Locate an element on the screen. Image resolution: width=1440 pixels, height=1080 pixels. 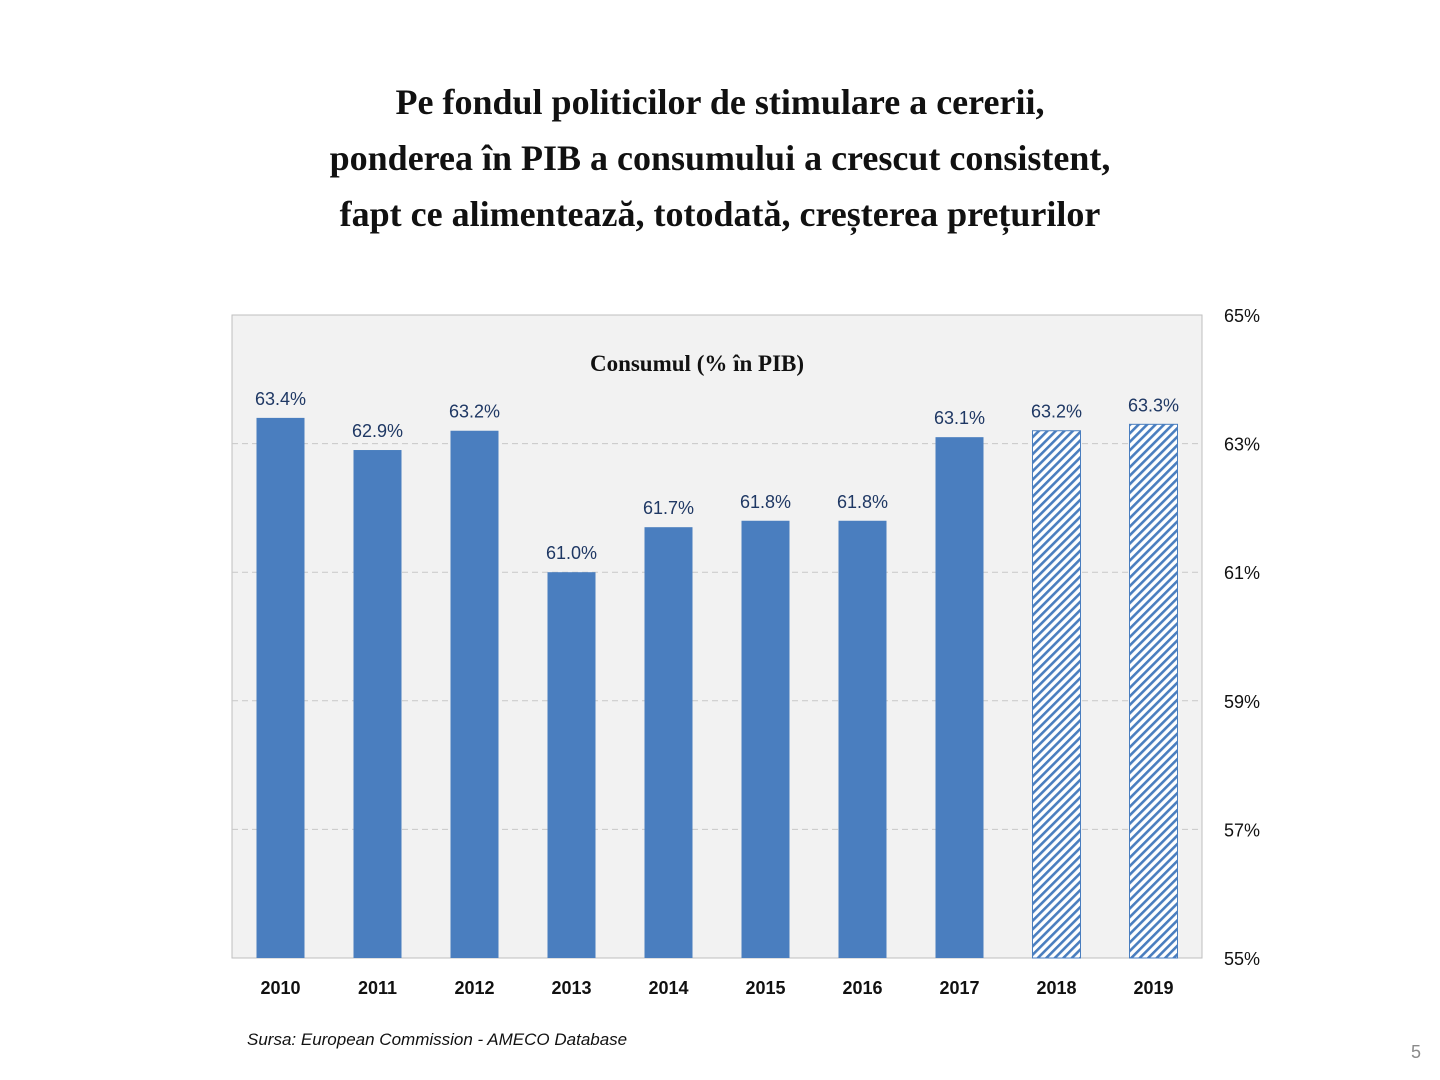
x-tick-label-2016: 2016 is located at coordinates (862, 988).